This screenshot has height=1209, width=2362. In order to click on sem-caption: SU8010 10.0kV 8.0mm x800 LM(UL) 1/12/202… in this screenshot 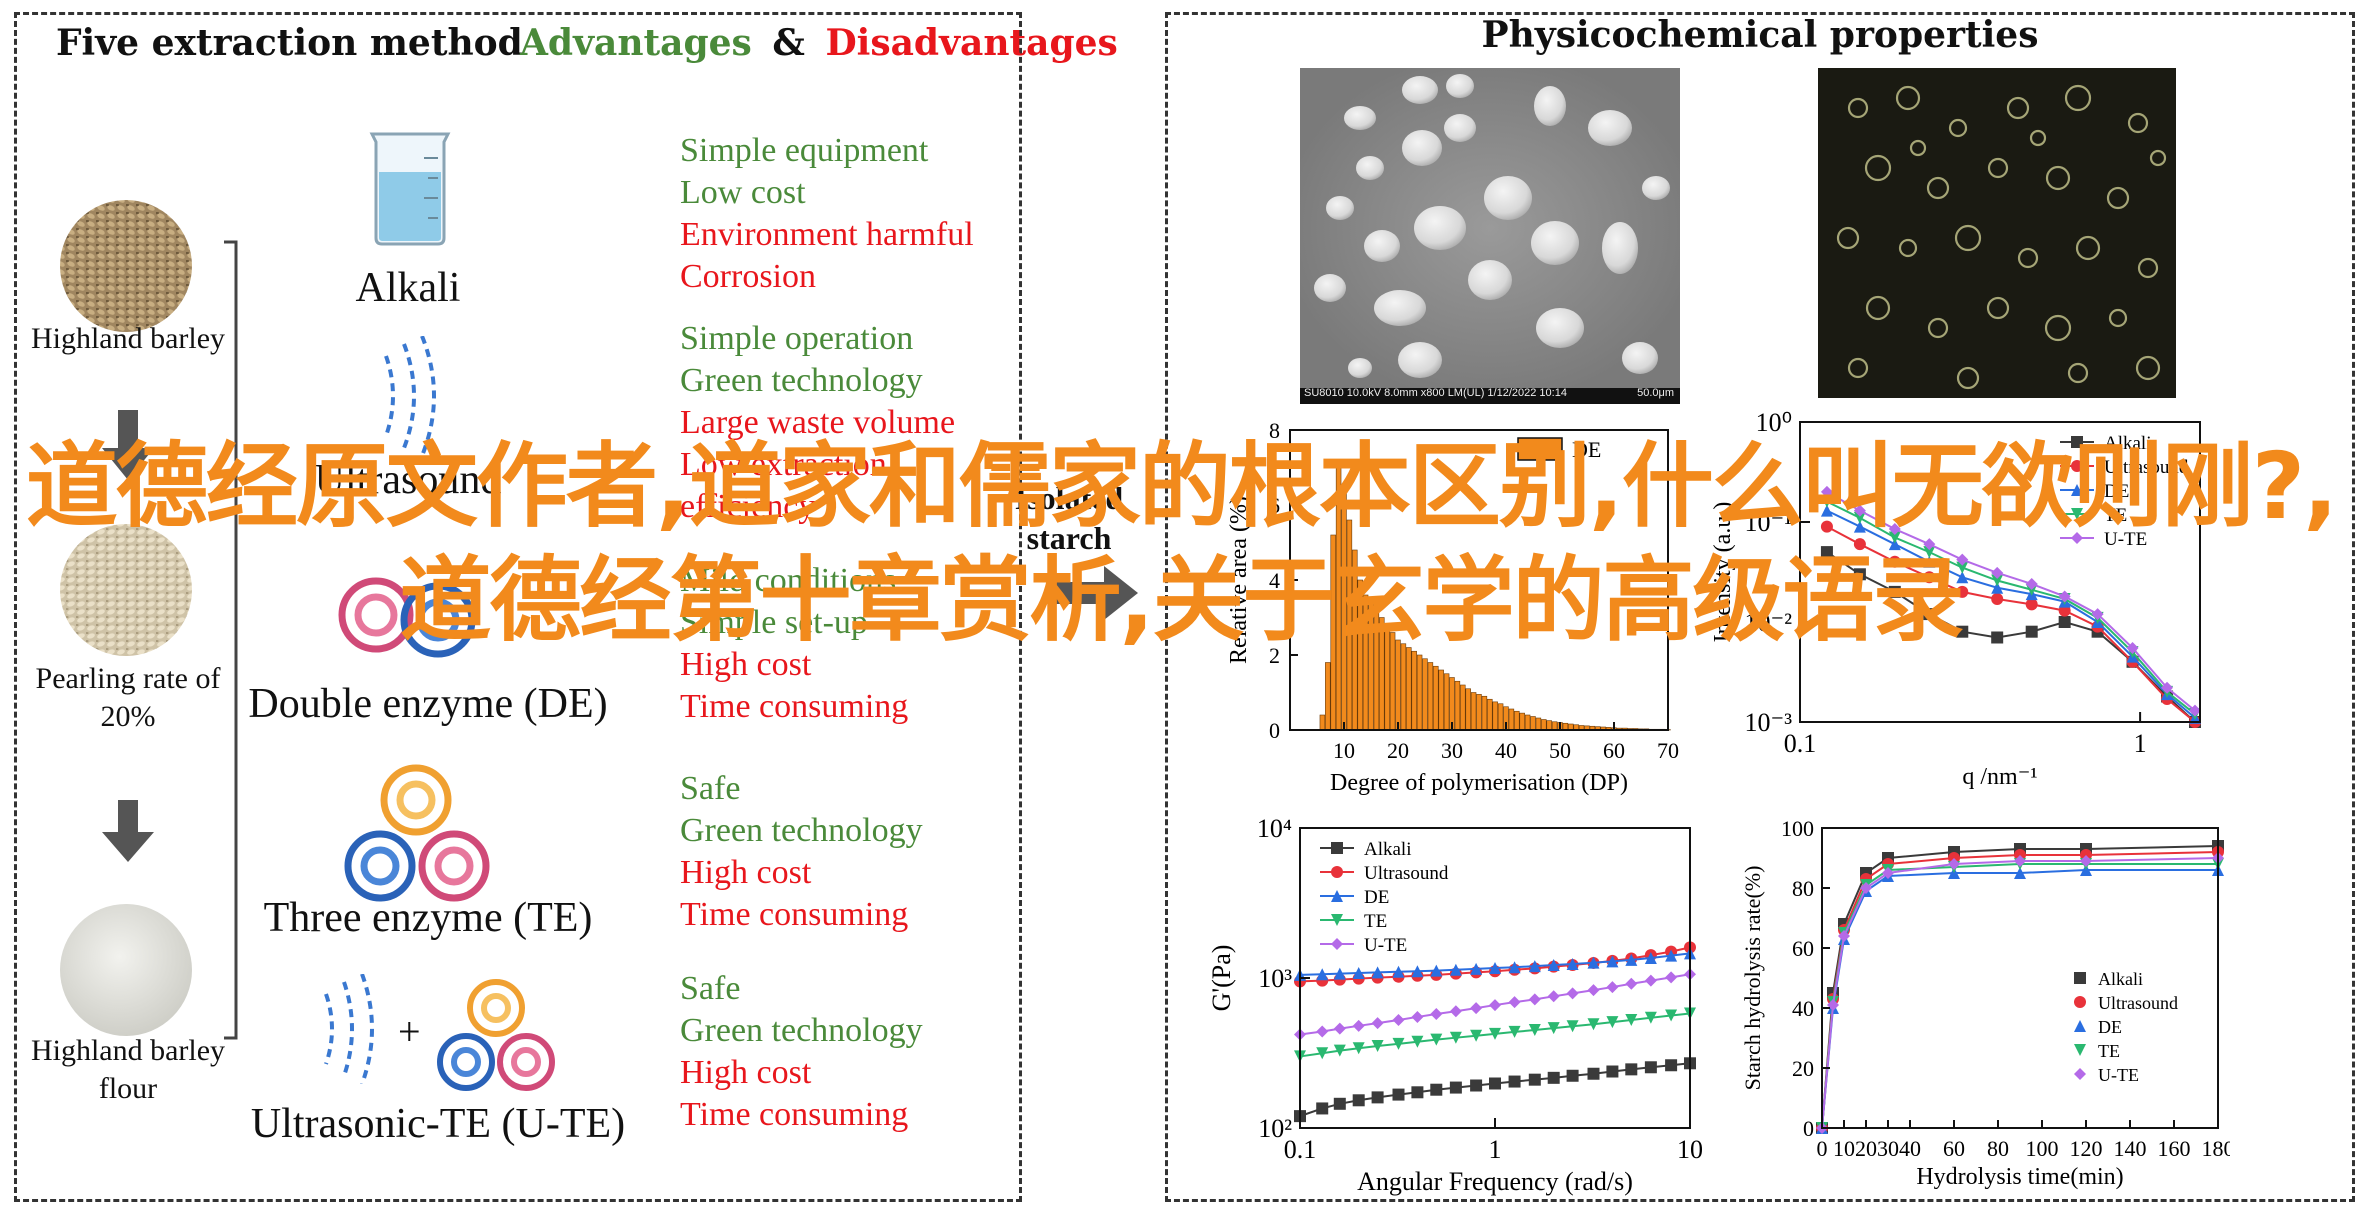, I will do `click(1435, 393)`.